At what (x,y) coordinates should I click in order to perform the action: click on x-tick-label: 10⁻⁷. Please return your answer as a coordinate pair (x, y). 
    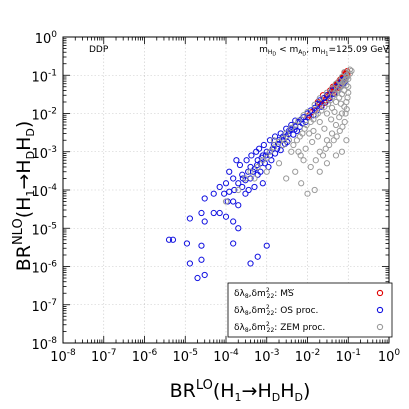
    Looking at the image, I should click on (104, 356).